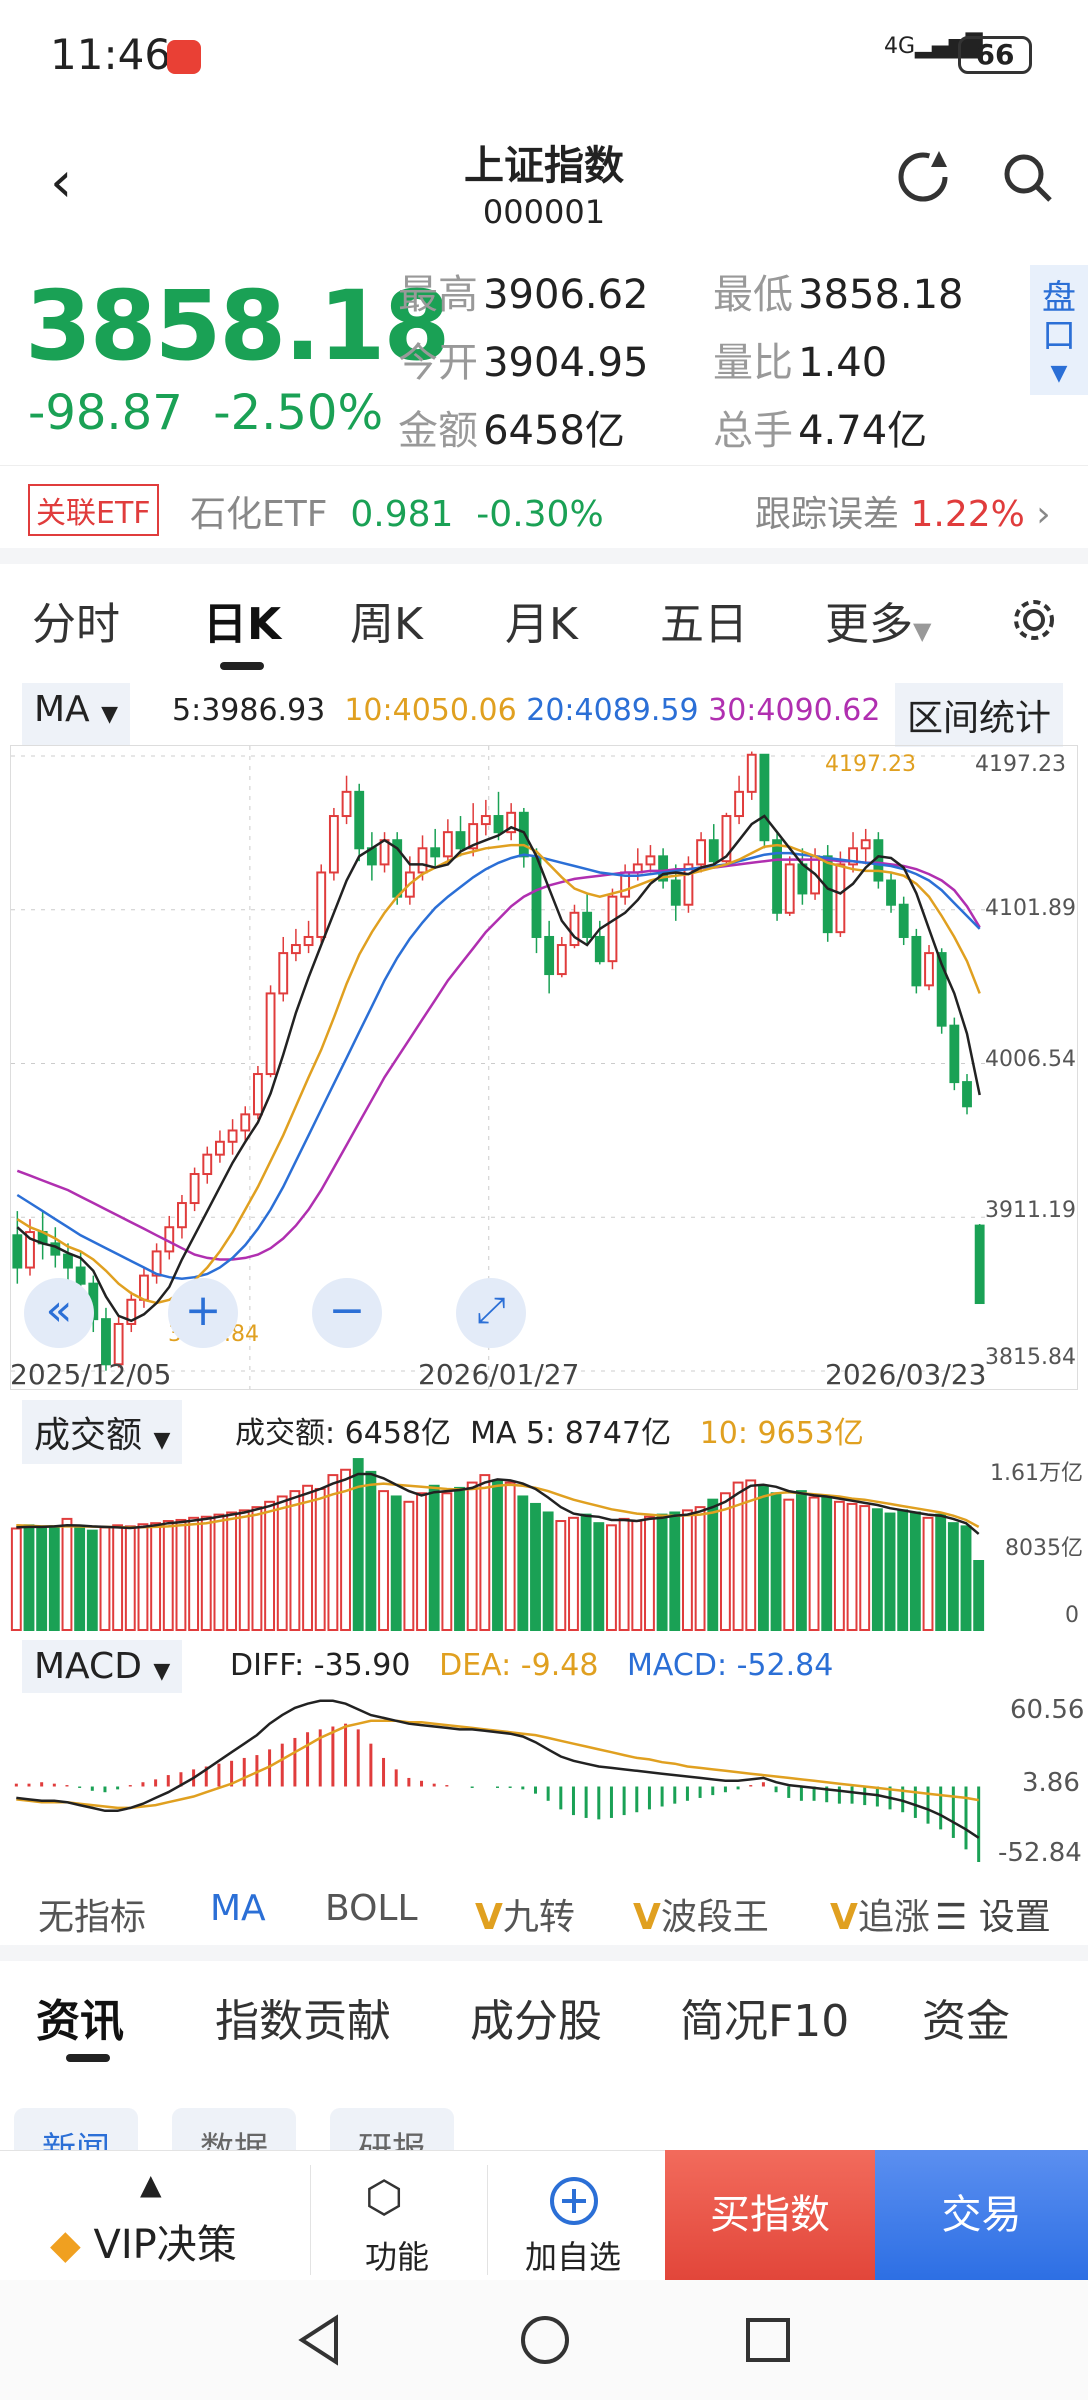 The width and height of the screenshot is (1088, 2400). What do you see at coordinates (371, 1908) in the screenshot?
I see `indicator-boll: BOLL` at bounding box center [371, 1908].